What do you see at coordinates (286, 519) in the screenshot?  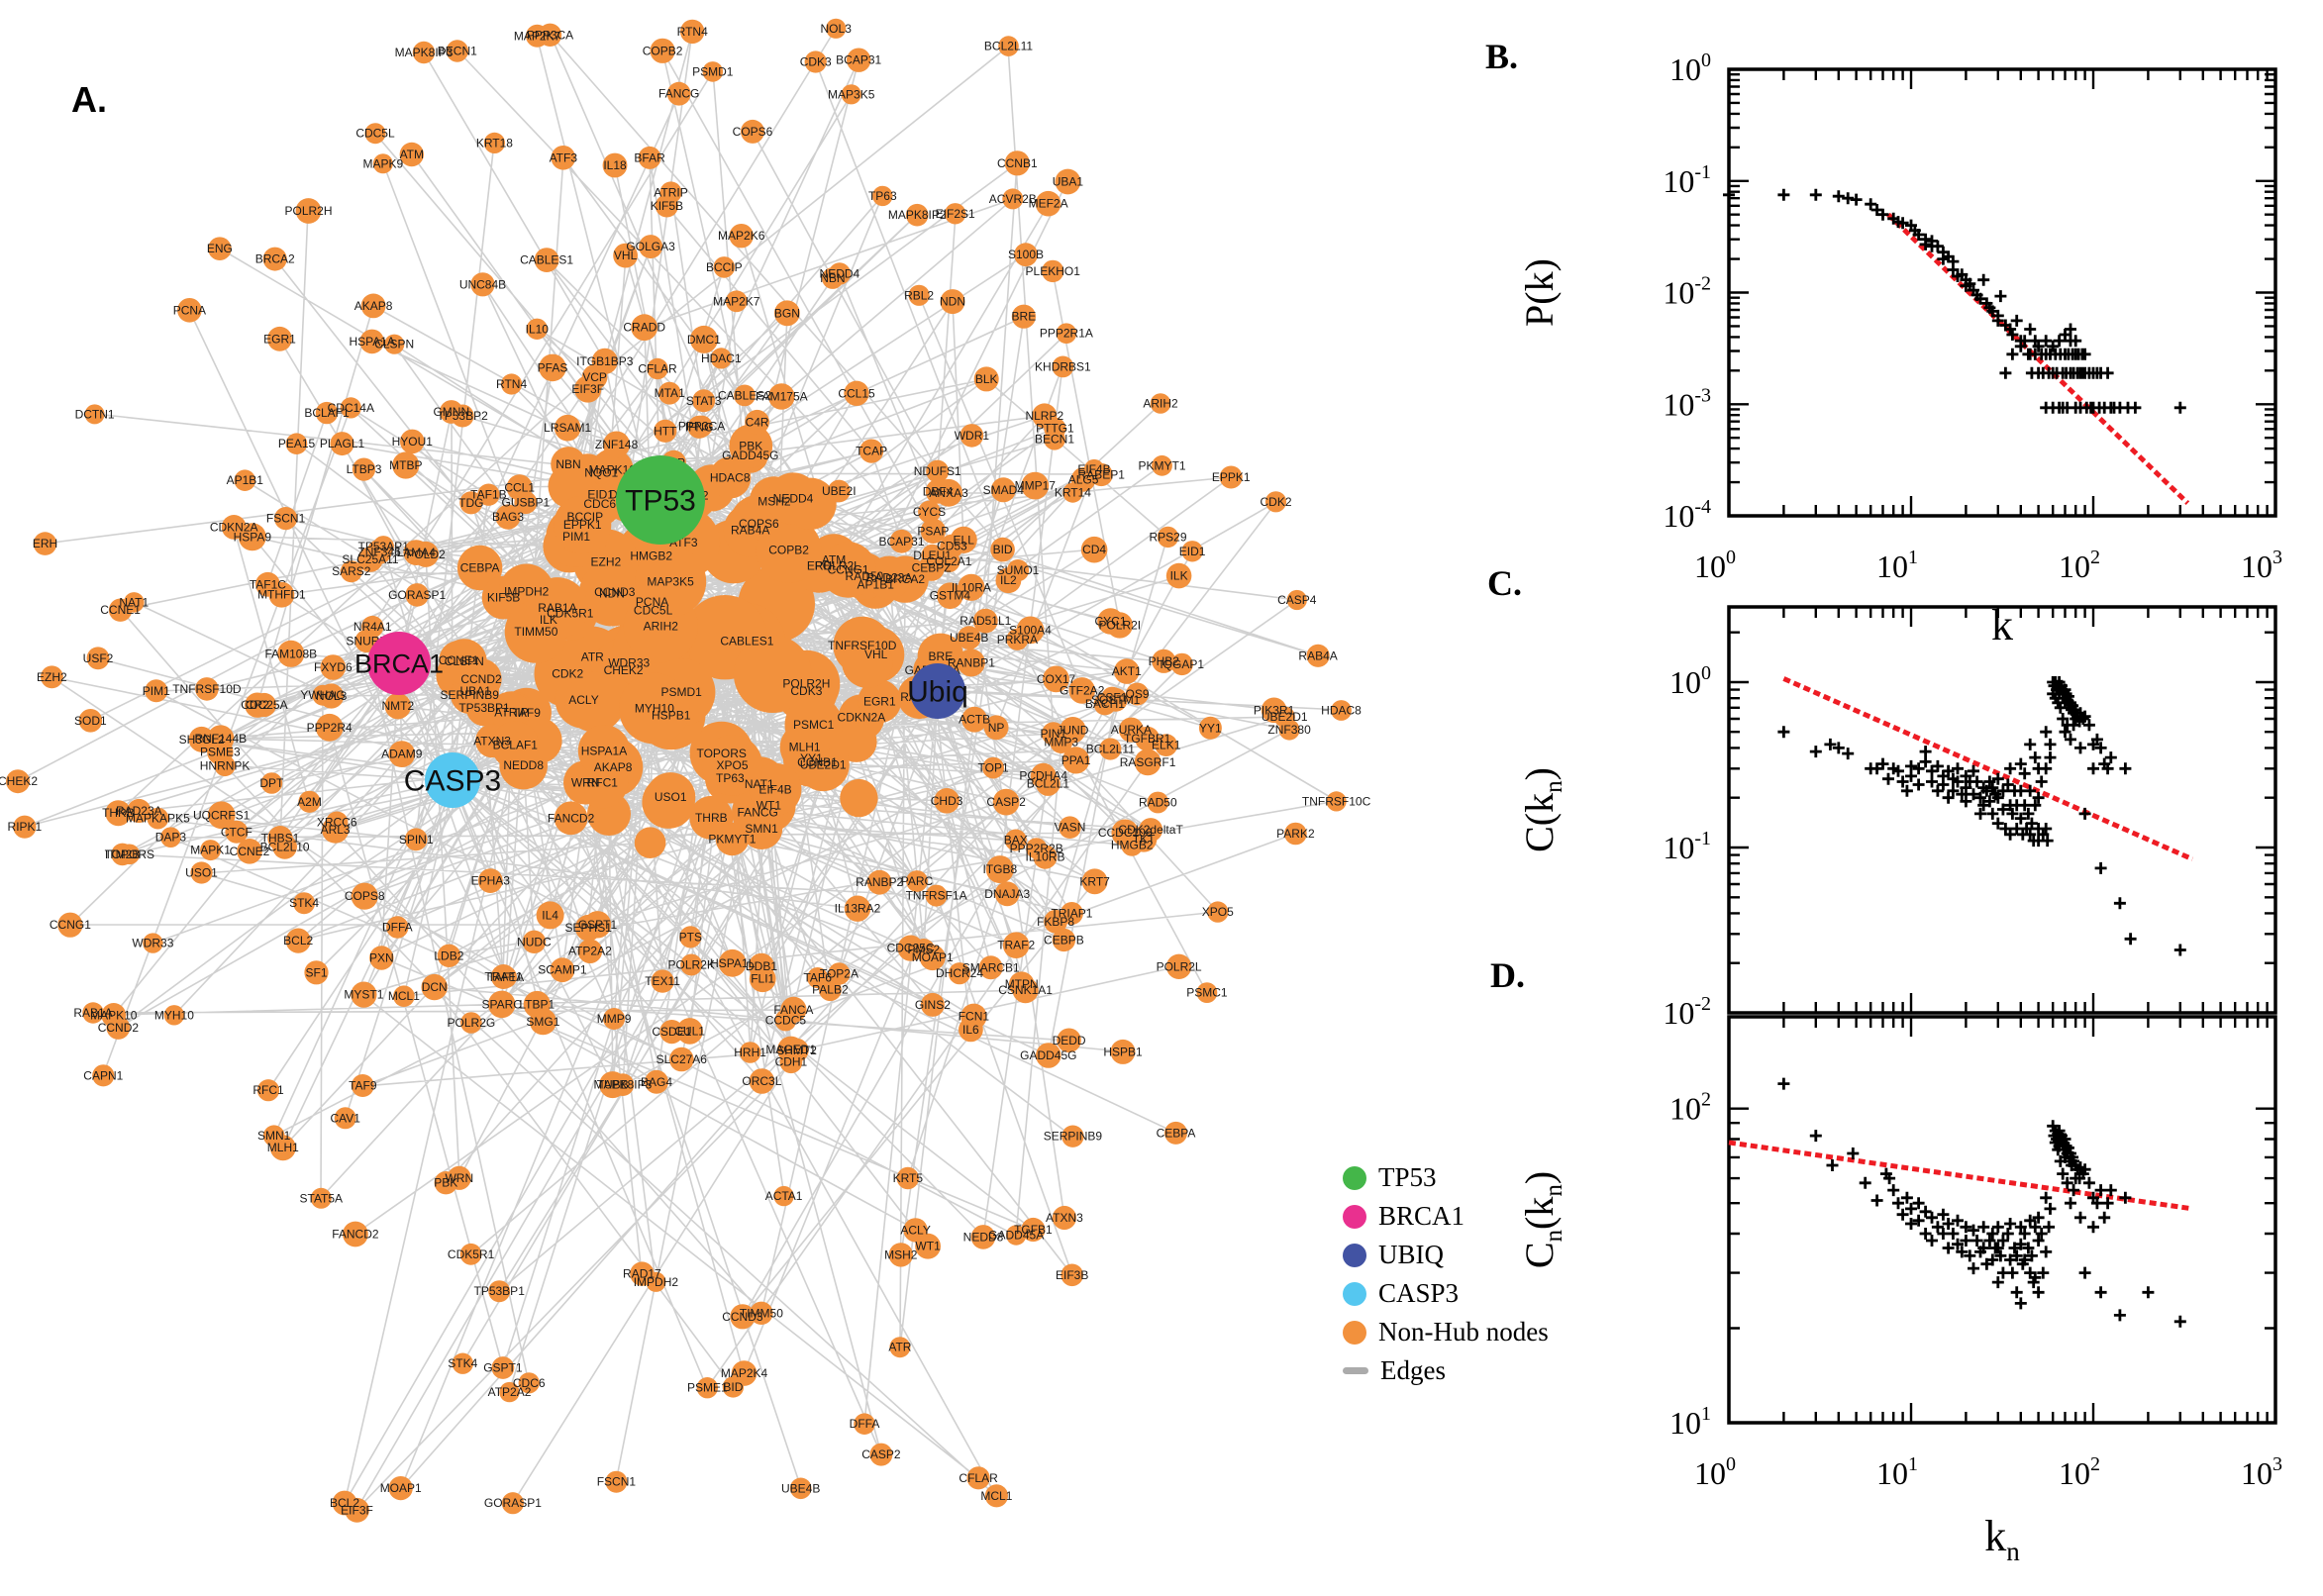 I see `node-label: FSCN1` at bounding box center [286, 519].